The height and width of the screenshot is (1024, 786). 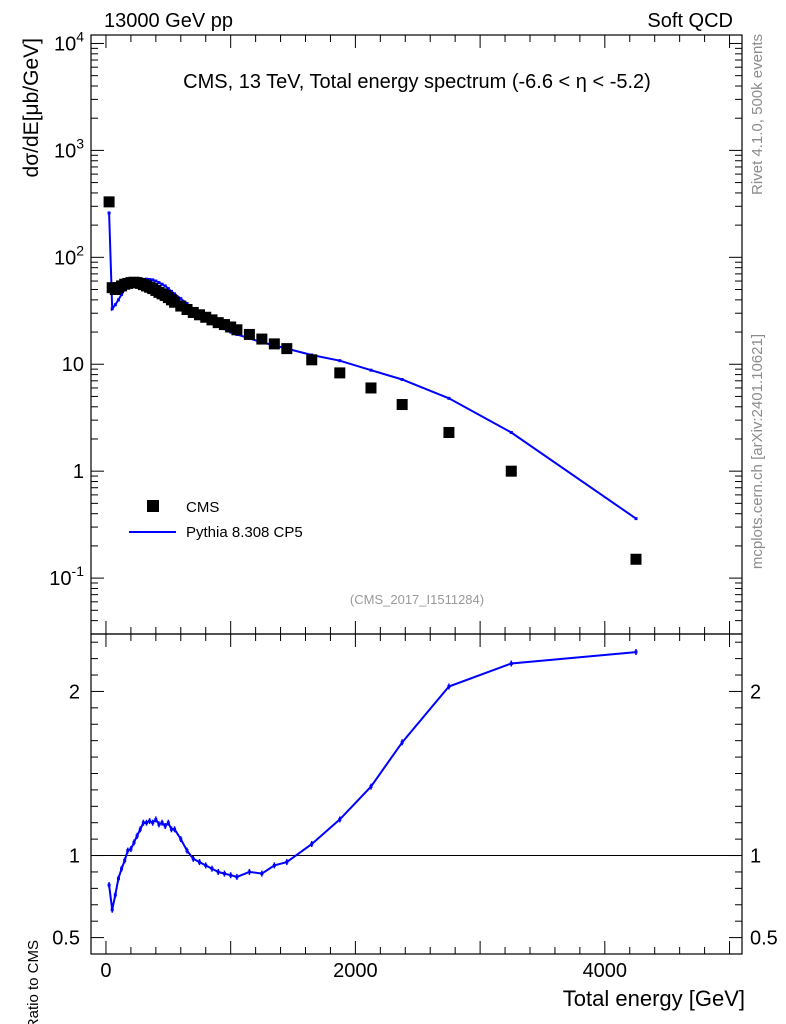 I want to click on ratio-y-tick-label-right: 0.5, so click(x=764, y=939).